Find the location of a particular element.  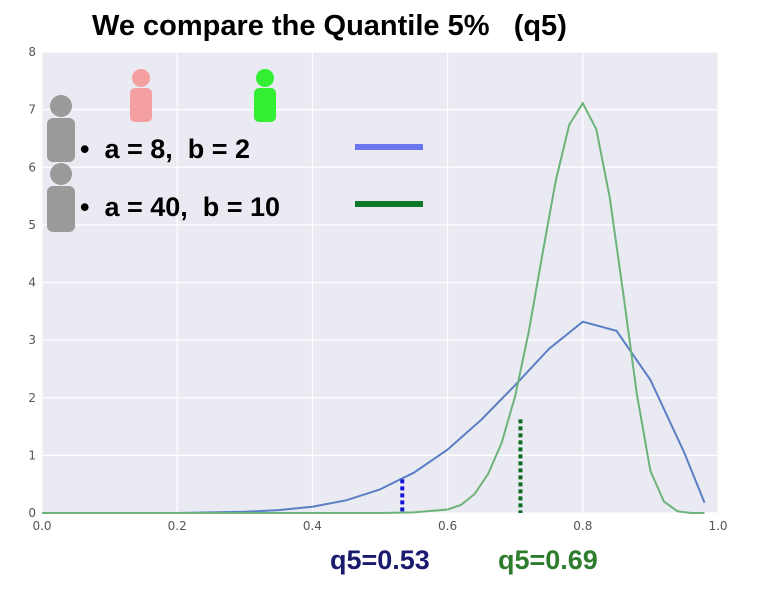

x-tick-label: 1.0 is located at coordinates (717, 526).